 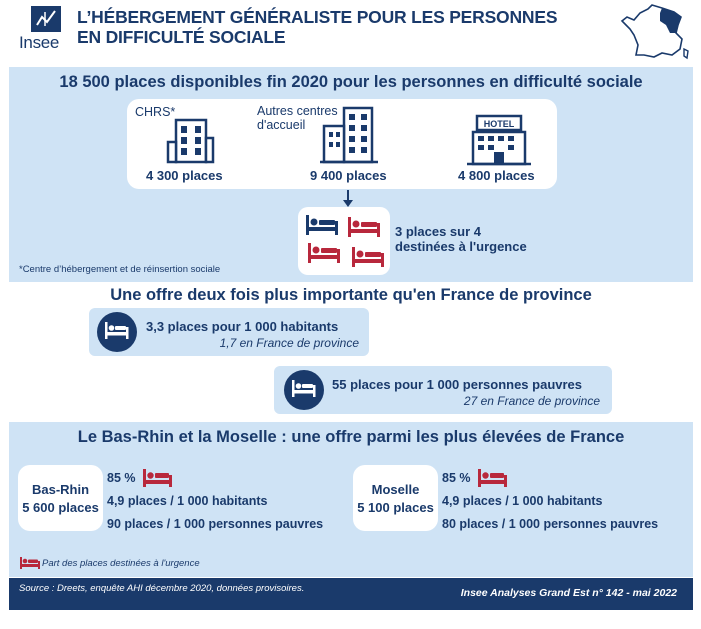 I want to click on france-map-icon, so click(x=654, y=32).